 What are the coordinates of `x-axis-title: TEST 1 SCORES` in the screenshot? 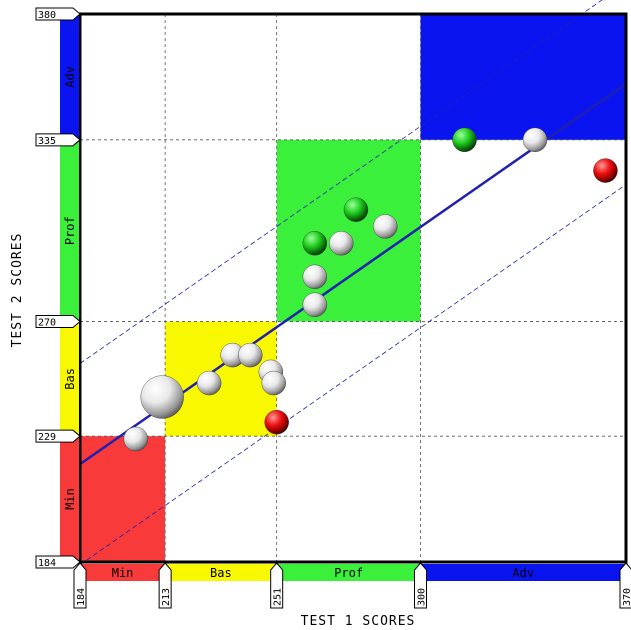 It's located at (358, 621).